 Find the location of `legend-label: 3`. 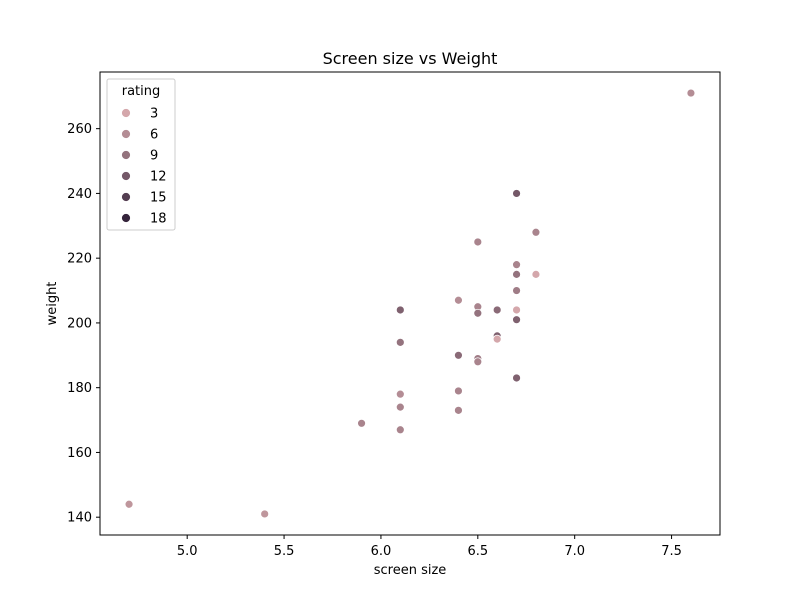

legend-label: 3 is located at coordinates (154, 114).